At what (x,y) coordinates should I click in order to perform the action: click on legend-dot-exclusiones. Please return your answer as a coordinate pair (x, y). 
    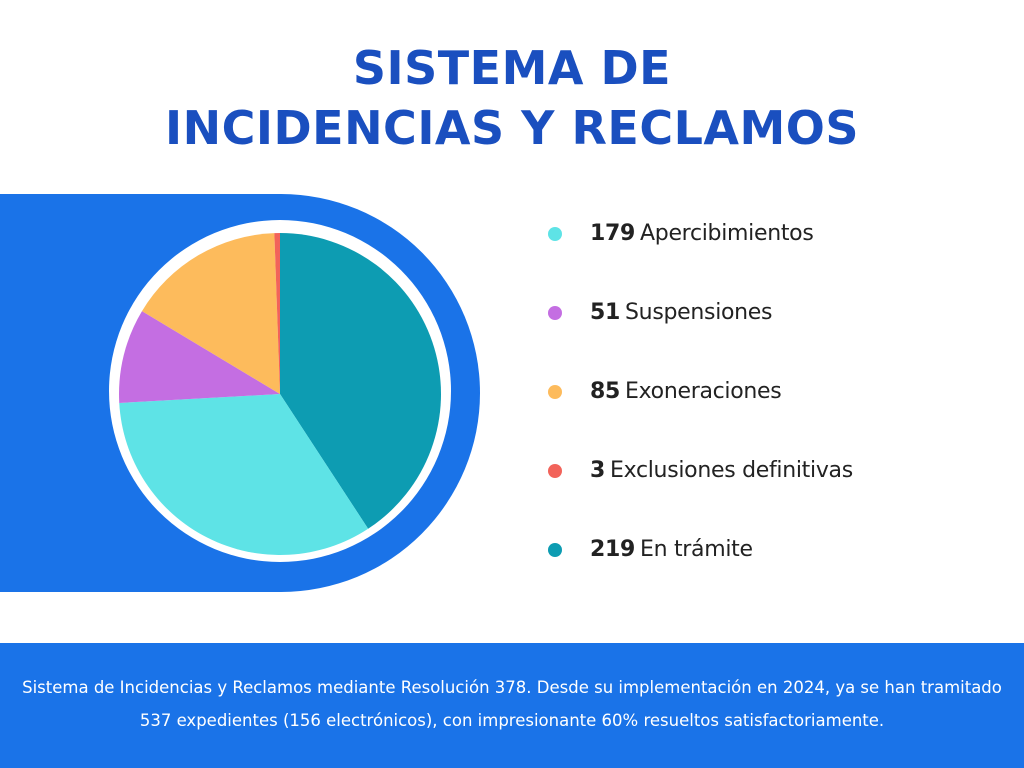
    Looking at the image, I should click on (555, 471).